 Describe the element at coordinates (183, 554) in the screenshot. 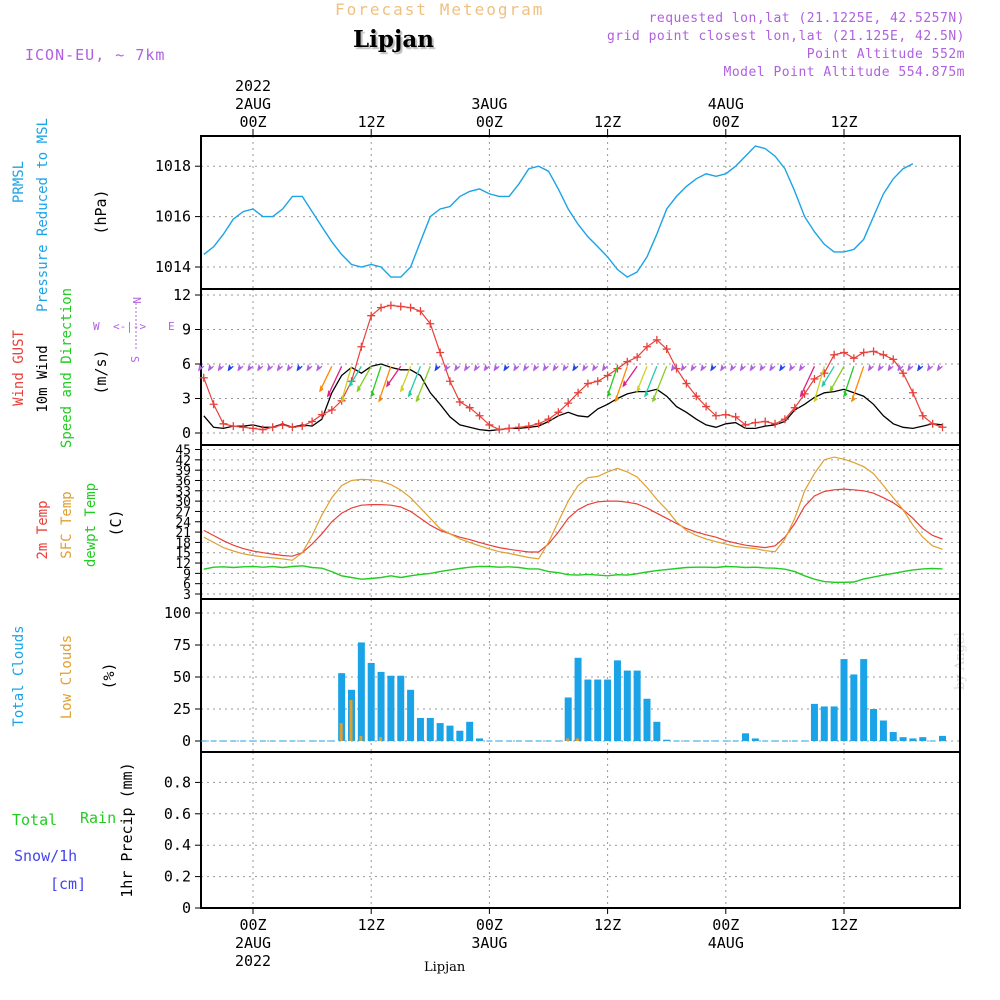

I see `y-tick-label: 15` at that location.